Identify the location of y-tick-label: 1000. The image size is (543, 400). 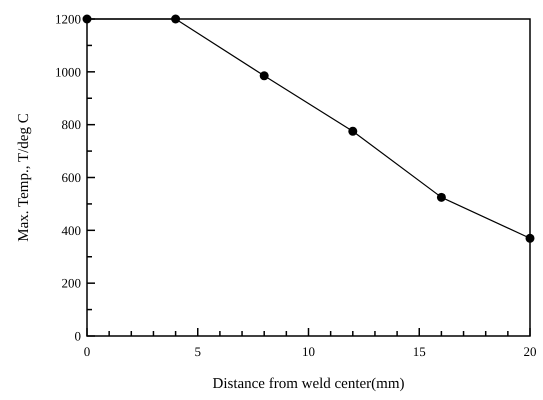
(68, 72).